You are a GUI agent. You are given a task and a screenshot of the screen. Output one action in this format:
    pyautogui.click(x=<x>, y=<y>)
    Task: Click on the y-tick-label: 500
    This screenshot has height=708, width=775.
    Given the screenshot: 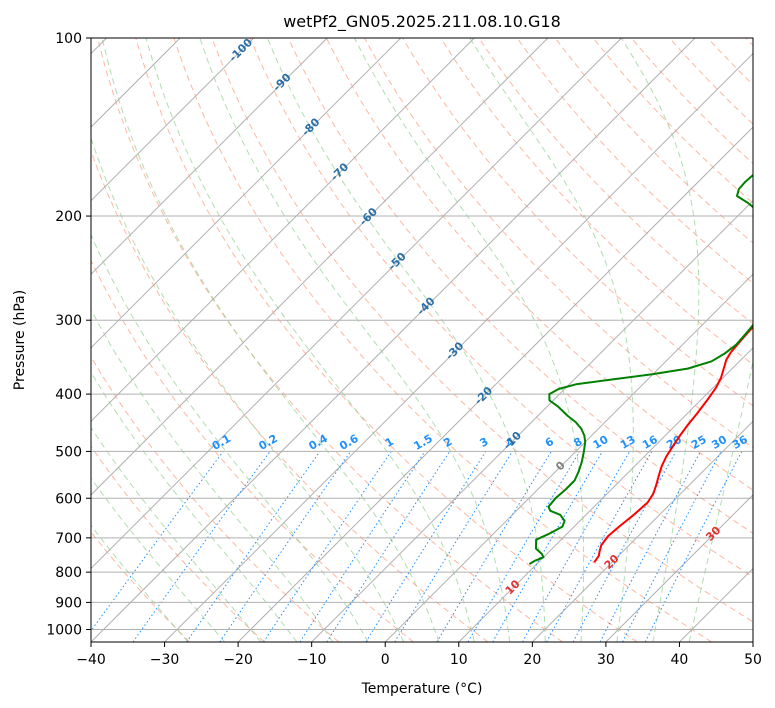 What is the action you would take?
    pyautogui.click(x=68, y=452)
    